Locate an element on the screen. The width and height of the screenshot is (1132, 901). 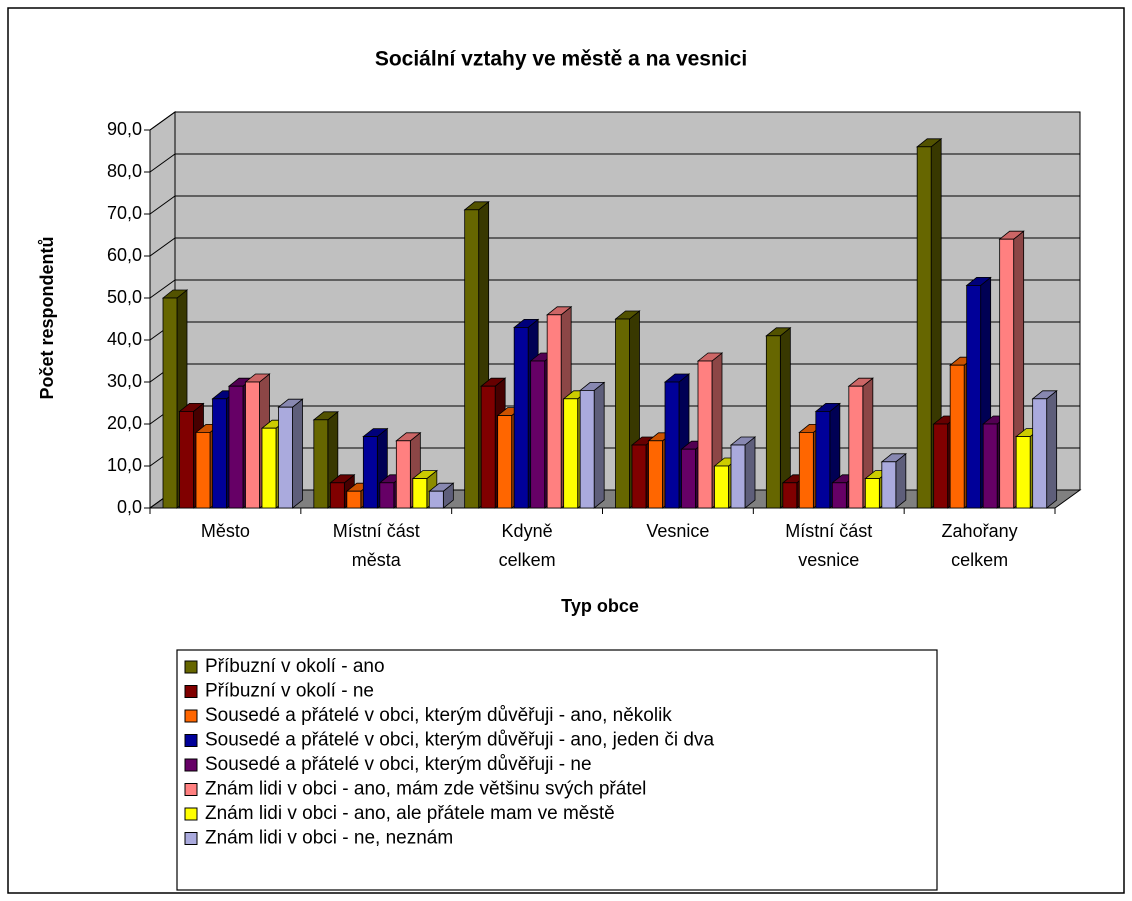
y-tick-label: 80,0 is located at coordinates (124, 171).